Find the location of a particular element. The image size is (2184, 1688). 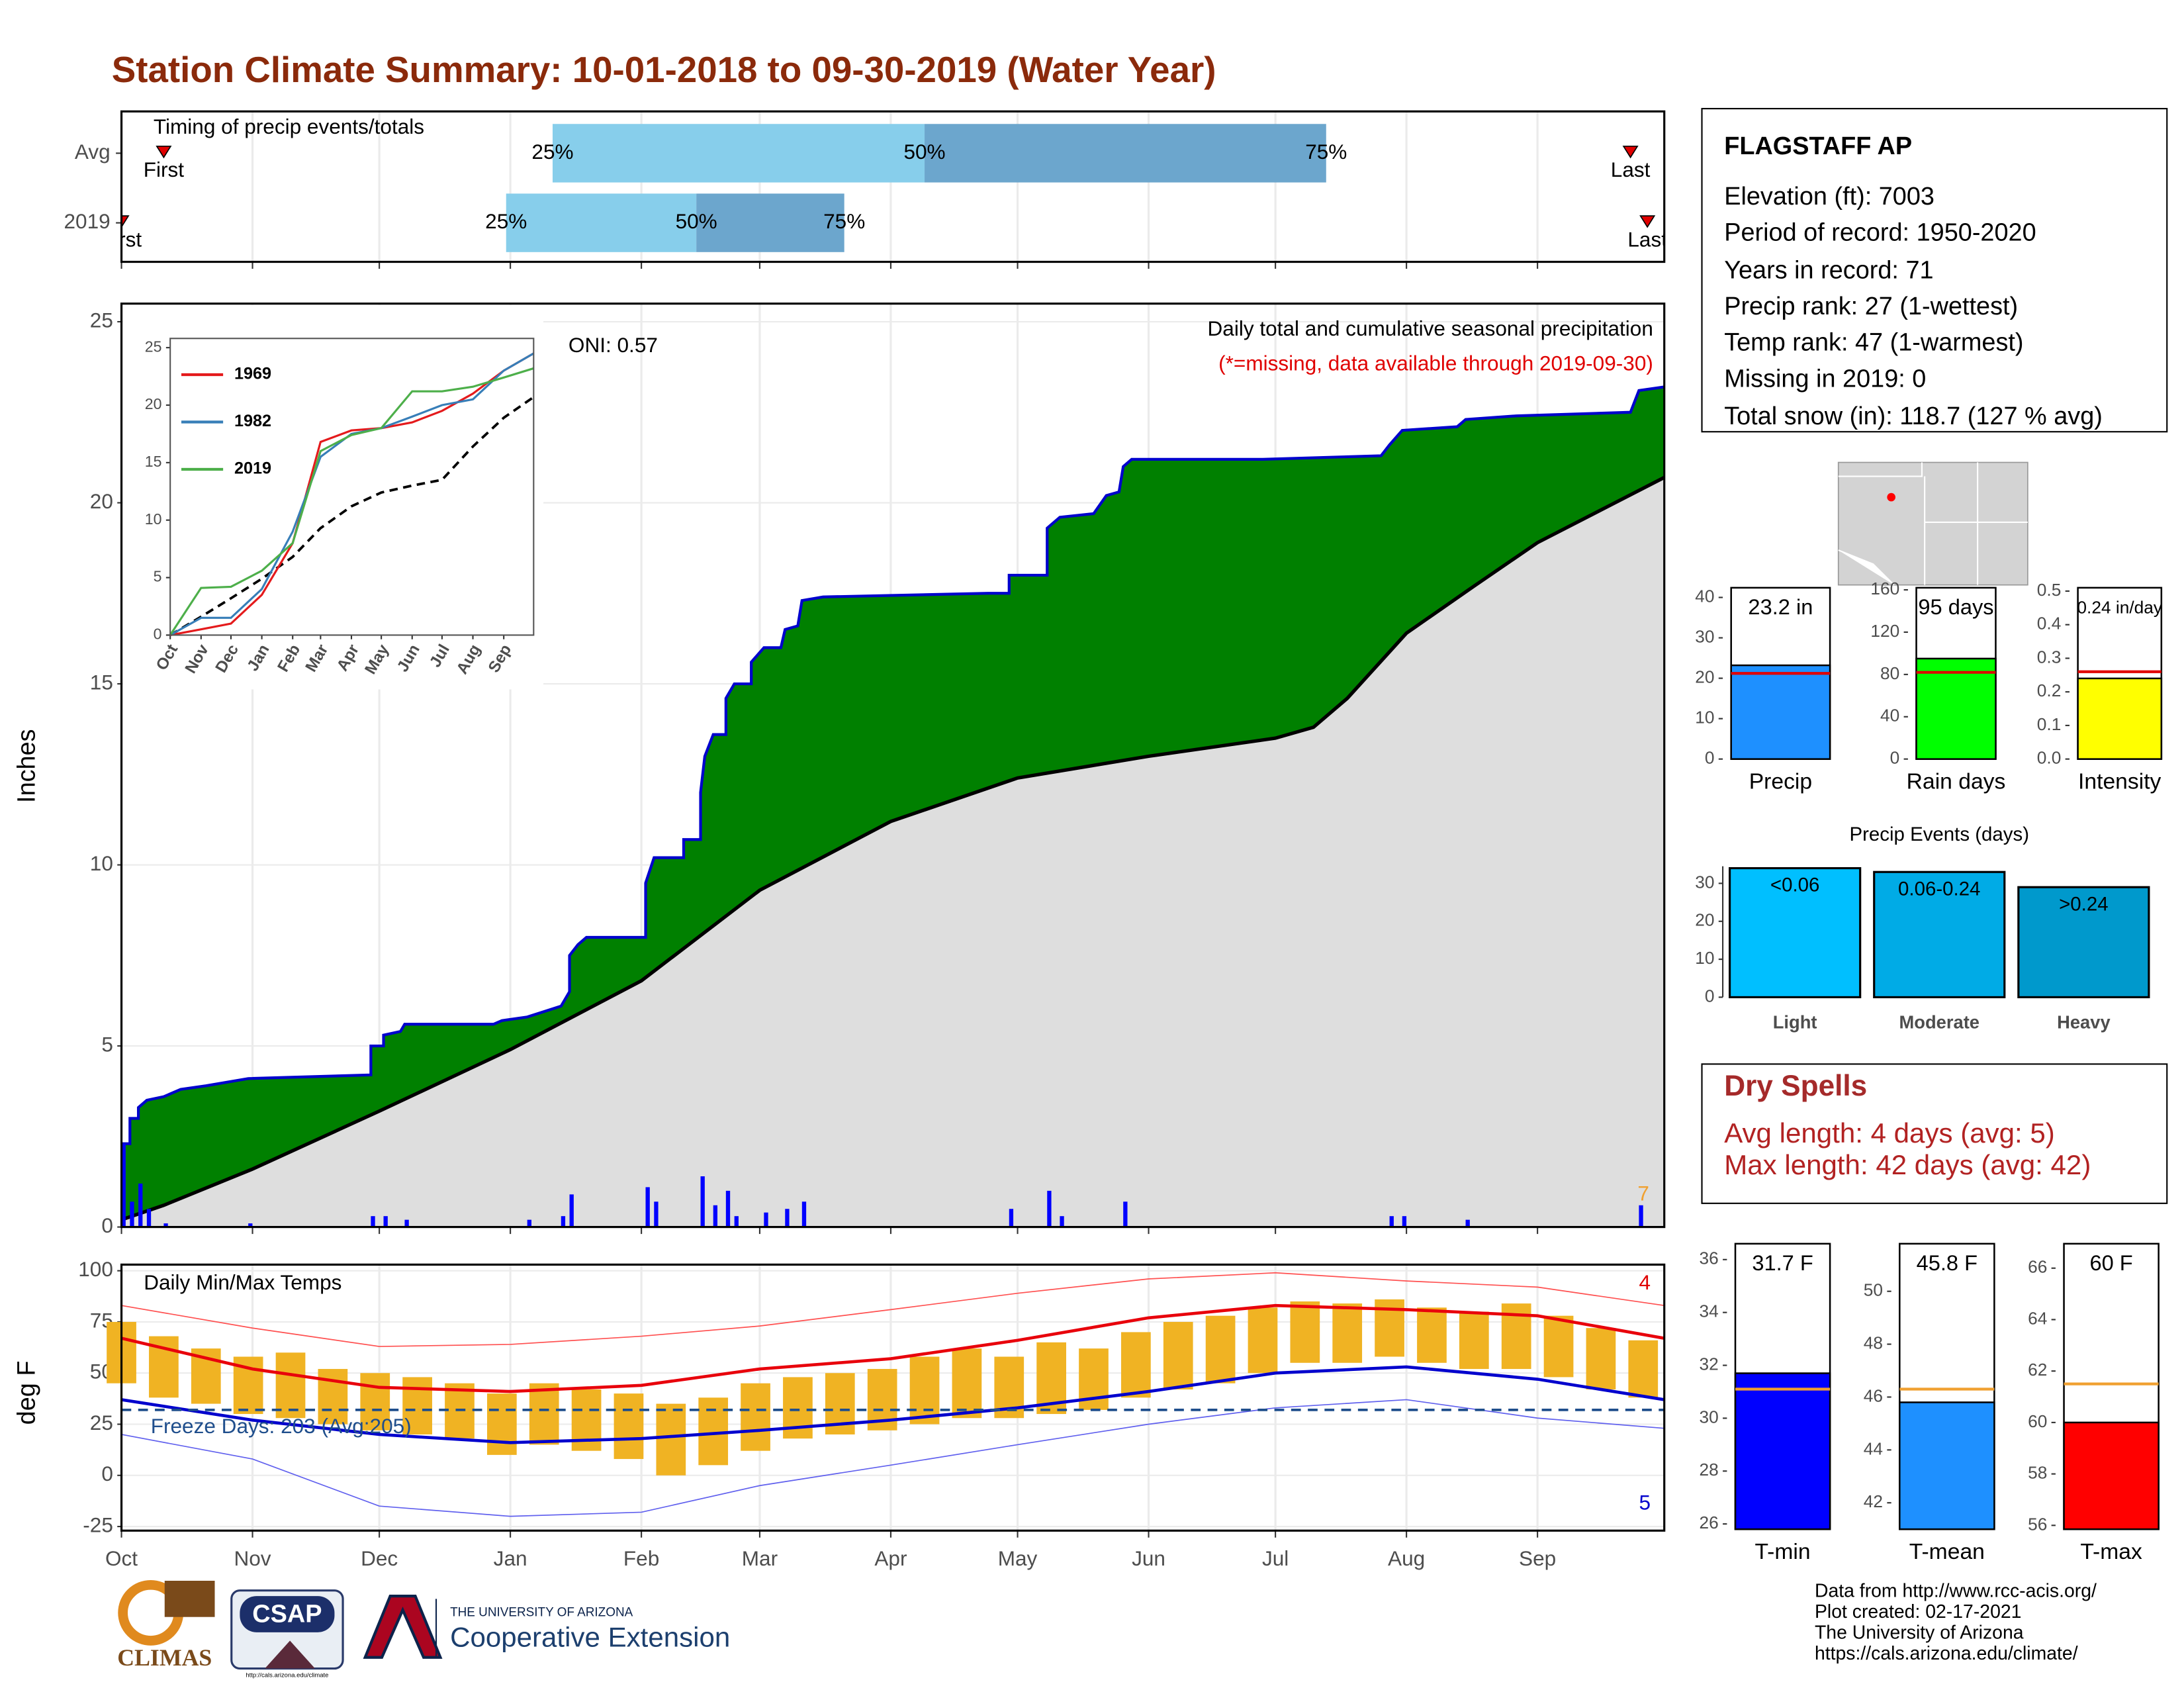

y-tick-label: 48 is located at coordinates (1874, 1343).